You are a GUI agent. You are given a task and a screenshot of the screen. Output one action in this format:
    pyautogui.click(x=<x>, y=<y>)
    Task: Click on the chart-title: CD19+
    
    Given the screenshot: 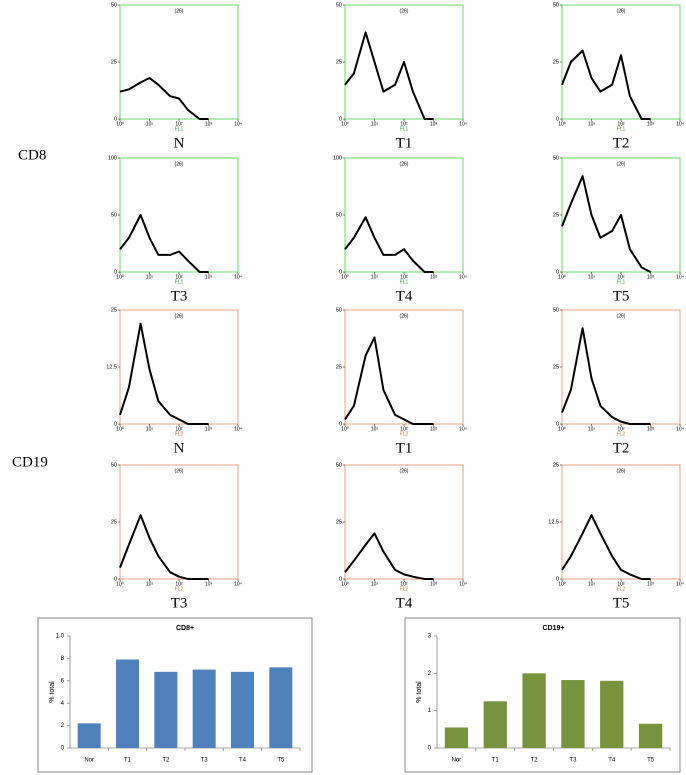 What is the action you would take?
    pyautogui.click(x=554, y=628)
    